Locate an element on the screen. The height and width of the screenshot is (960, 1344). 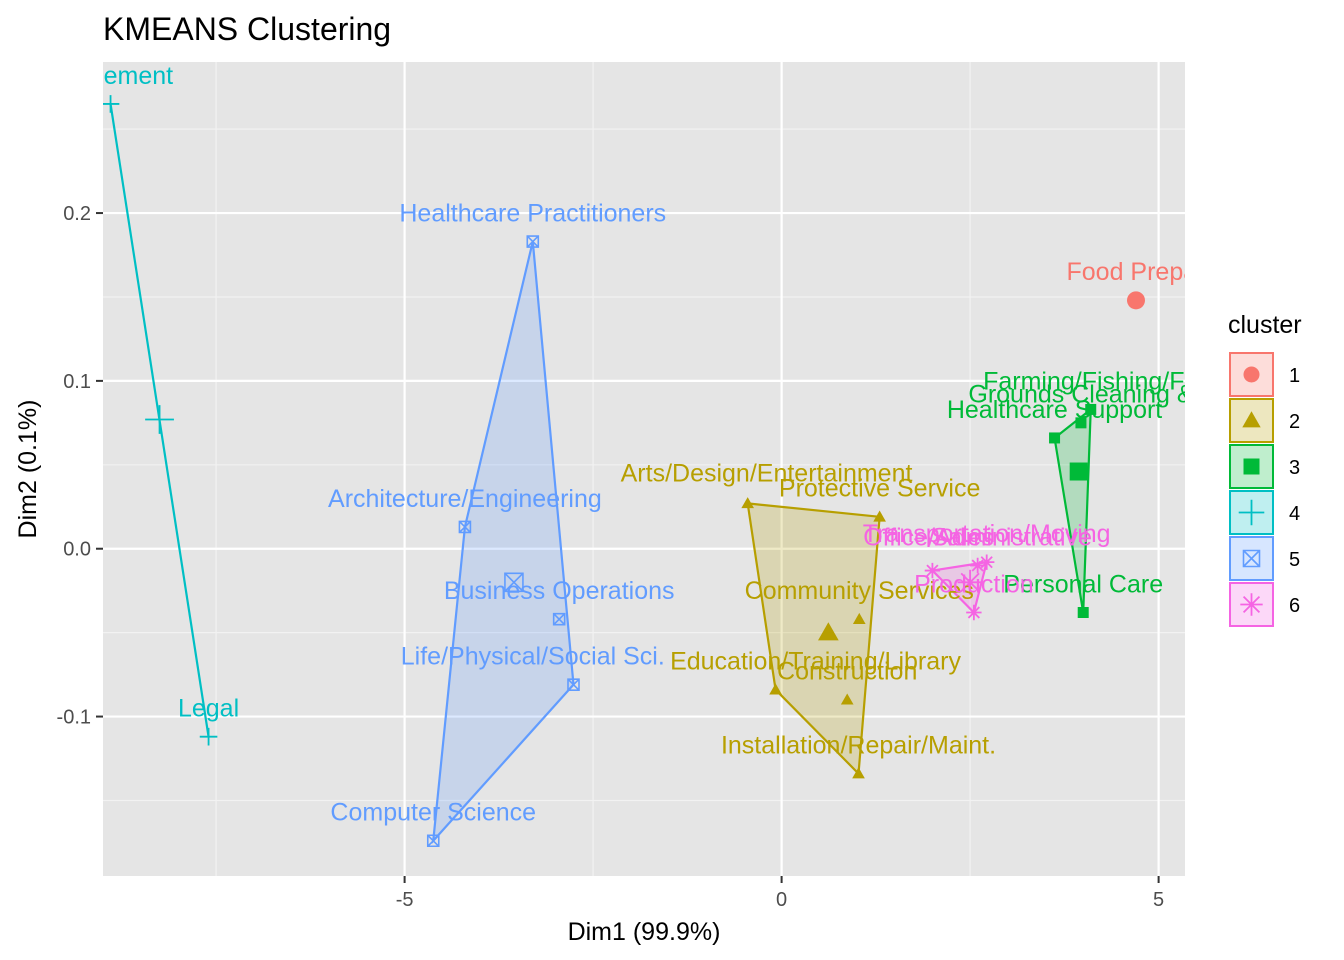
y-tick-label: 0.1 is located at coordinates (77, 382).